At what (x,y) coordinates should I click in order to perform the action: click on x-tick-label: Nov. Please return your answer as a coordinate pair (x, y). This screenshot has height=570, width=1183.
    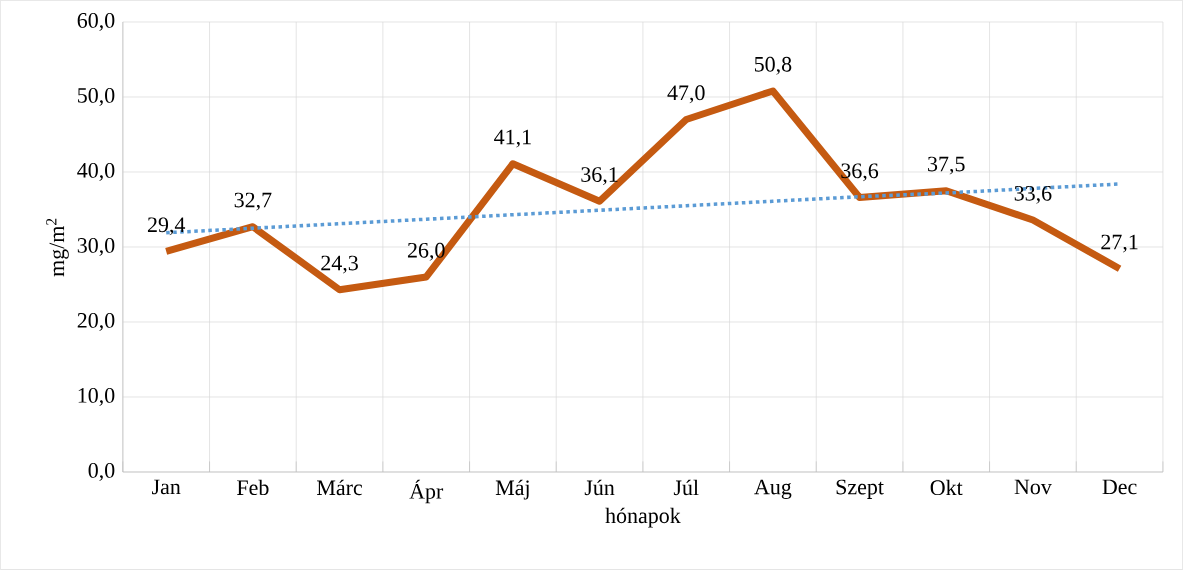
    Looking at the image, I should click on (1033, 487).